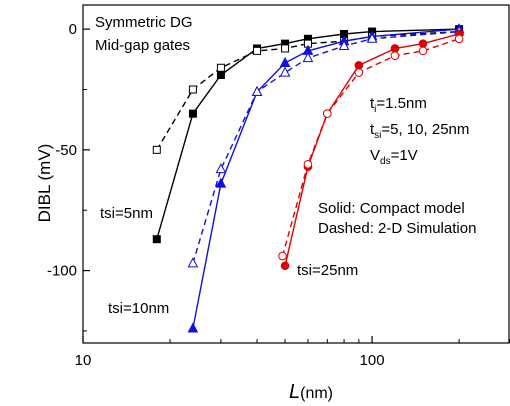 The height and width of the screenshot is (406, 510). I want to click on y-tick-label: 0, so click(73, 29).